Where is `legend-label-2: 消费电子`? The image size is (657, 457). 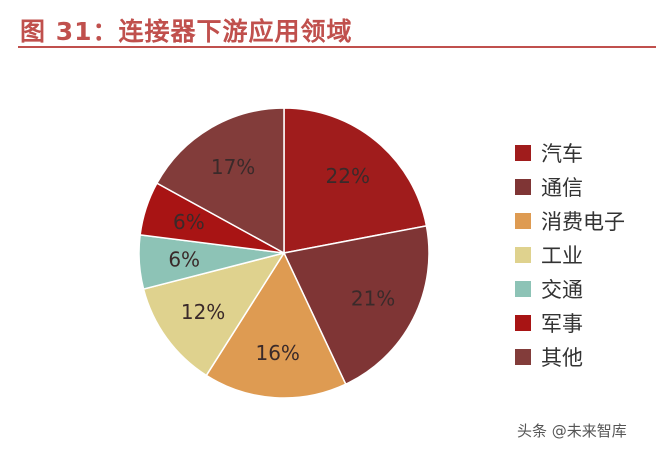 legend-label-2: 消费电子 is located at coordinates (583, 222).